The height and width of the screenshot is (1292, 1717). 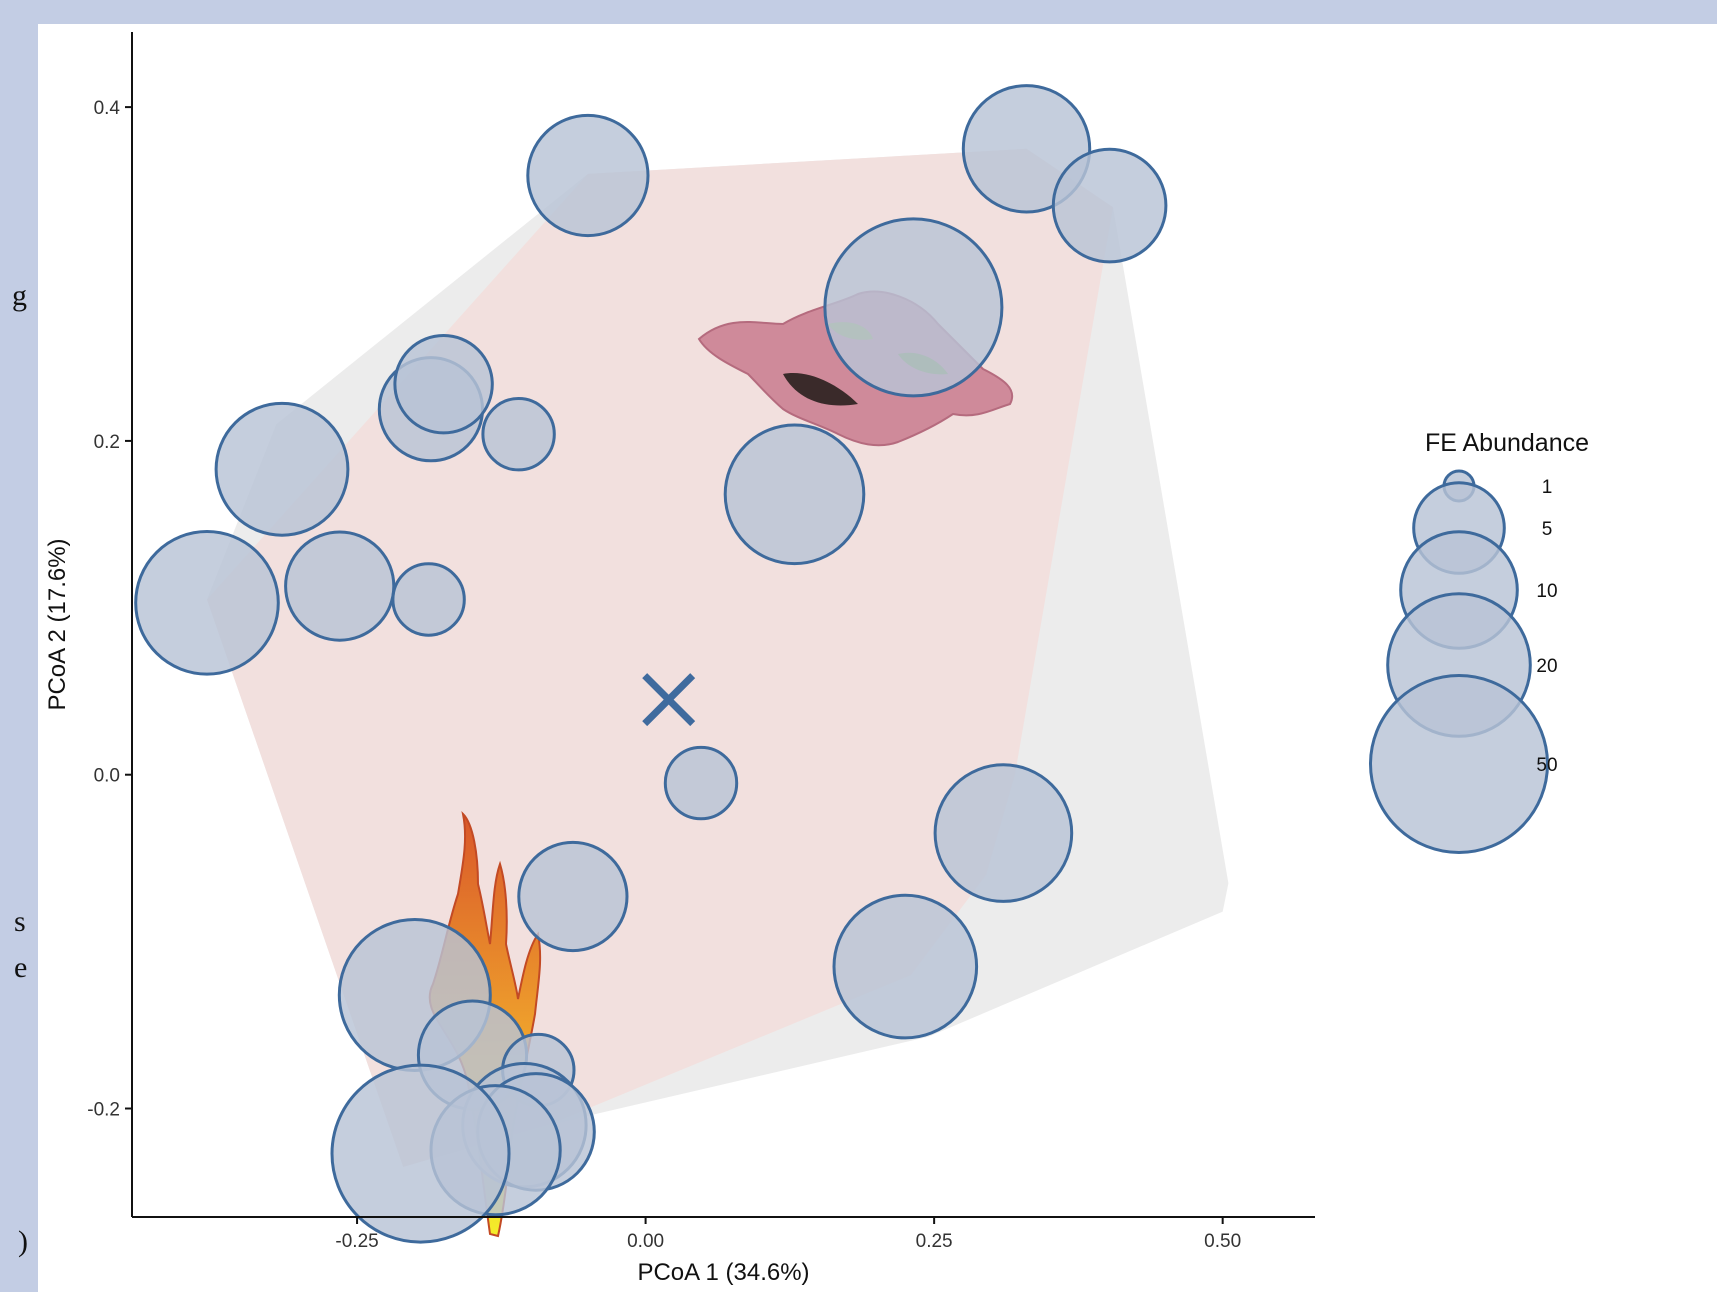 I want to click on y-tick-label: -0.2, so click(x=103, y=1110).